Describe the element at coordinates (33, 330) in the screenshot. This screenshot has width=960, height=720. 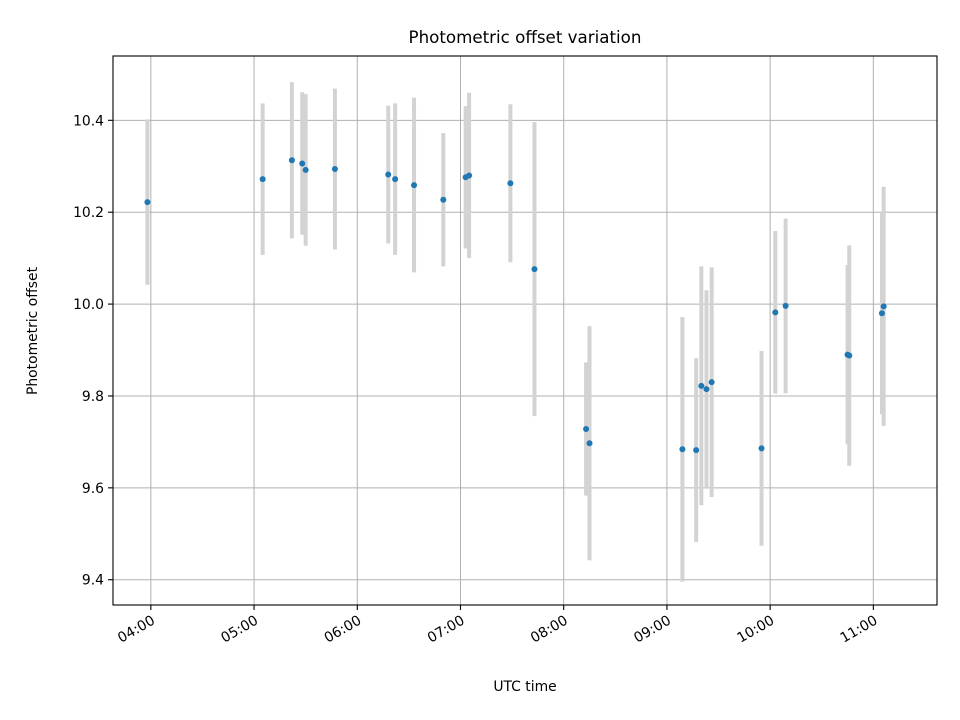
I see `y-axis-label: Photometric offset` at that location.